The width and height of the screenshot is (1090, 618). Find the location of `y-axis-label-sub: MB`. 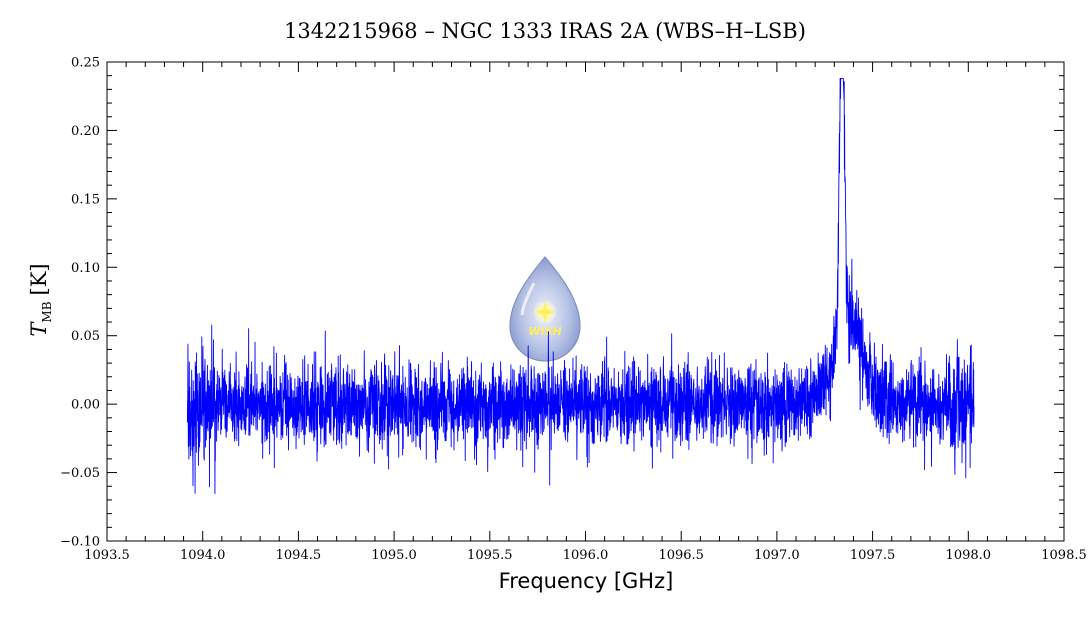

y-axis-label-sub: MB is located at coordinates (47, 311).